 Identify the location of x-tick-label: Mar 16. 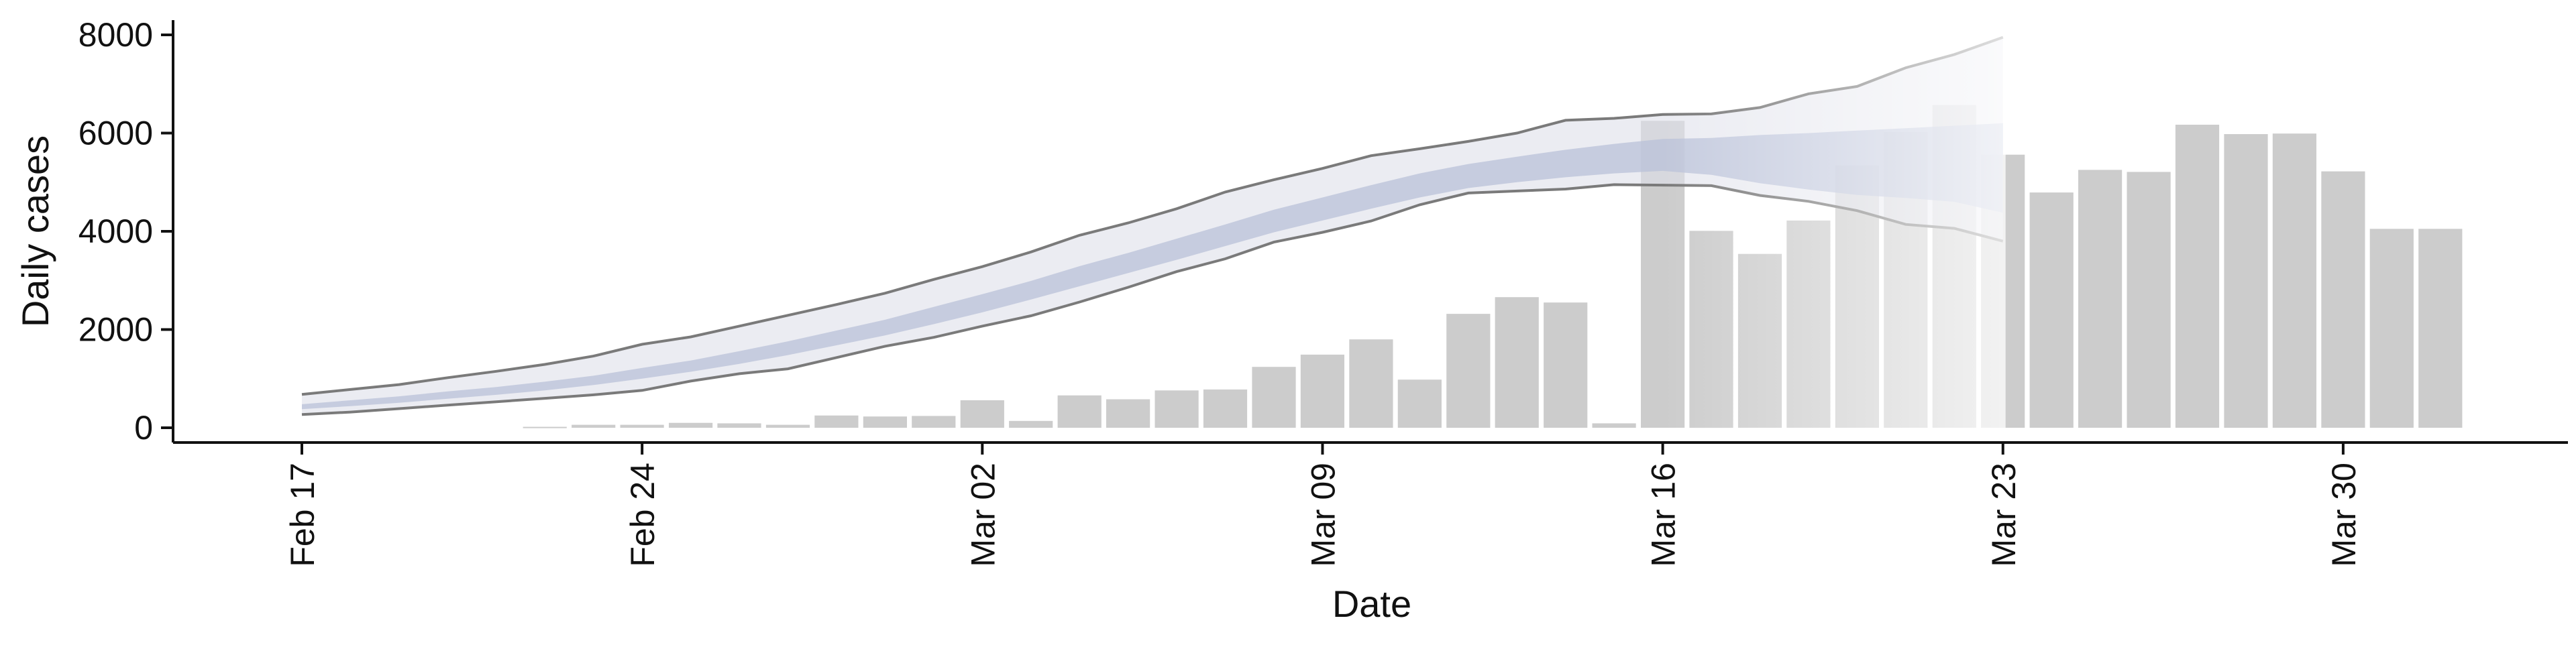
(1663, 515).